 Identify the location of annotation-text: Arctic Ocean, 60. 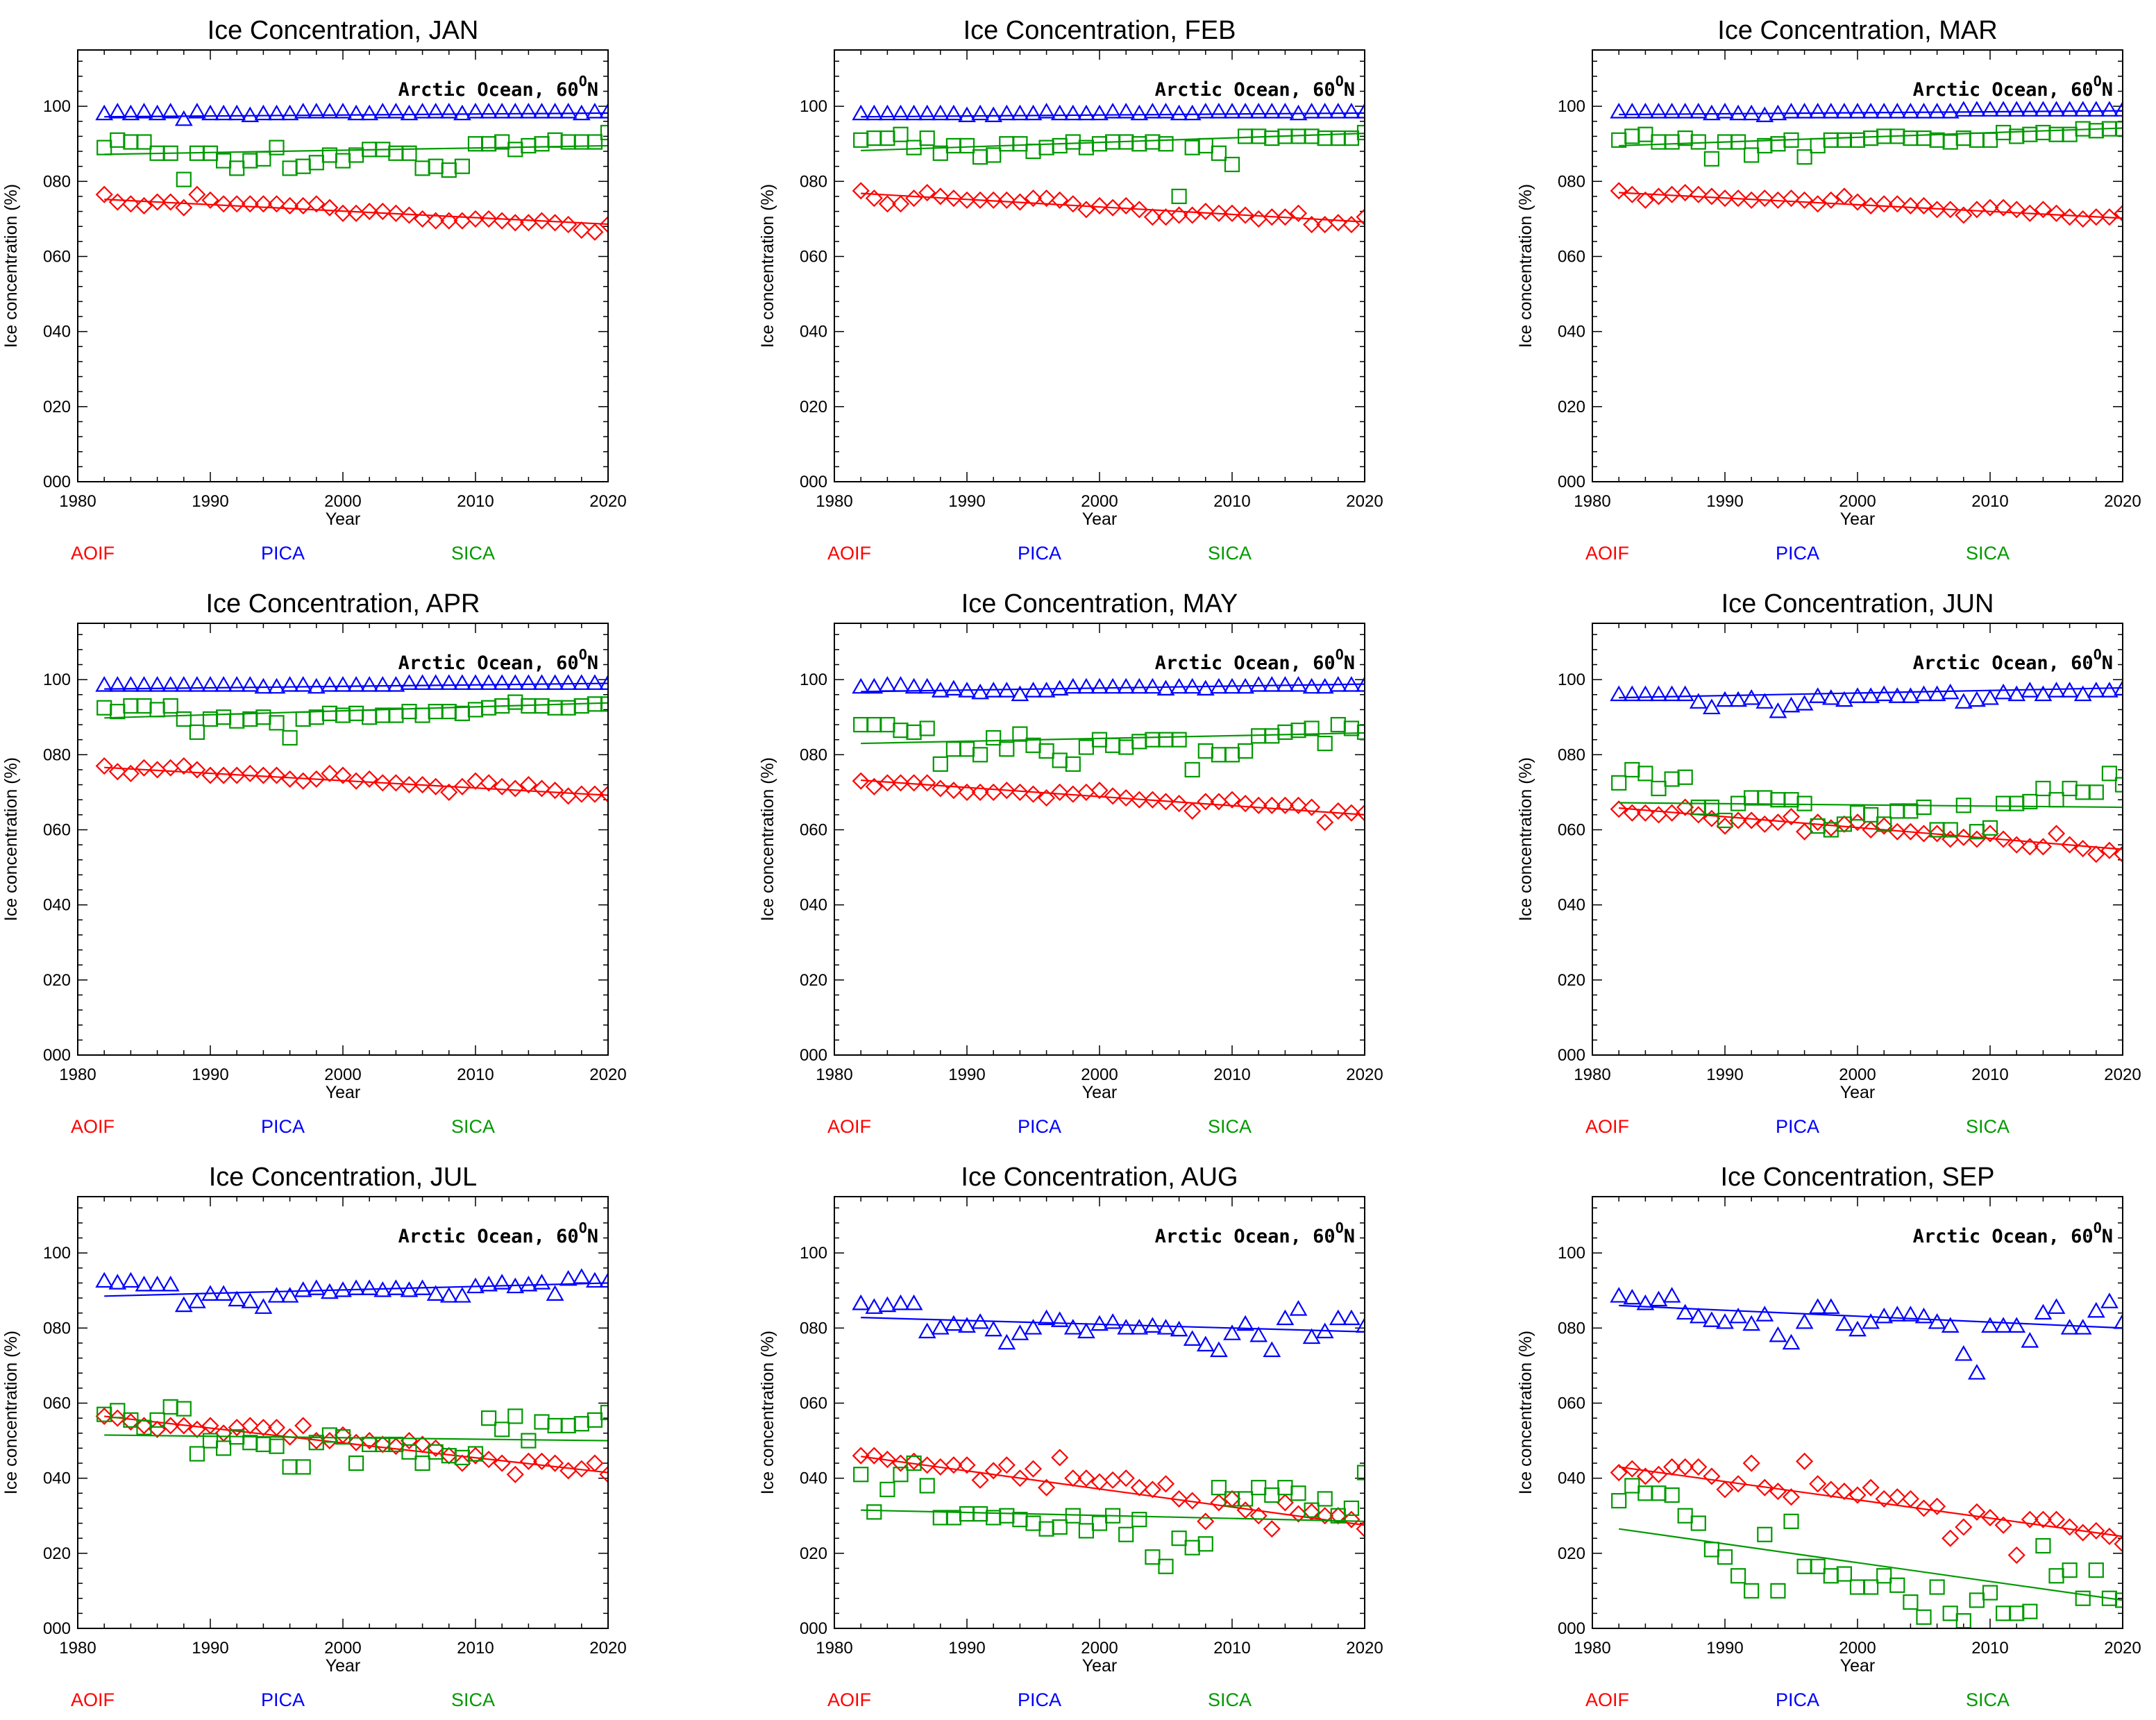
(1245, 90).